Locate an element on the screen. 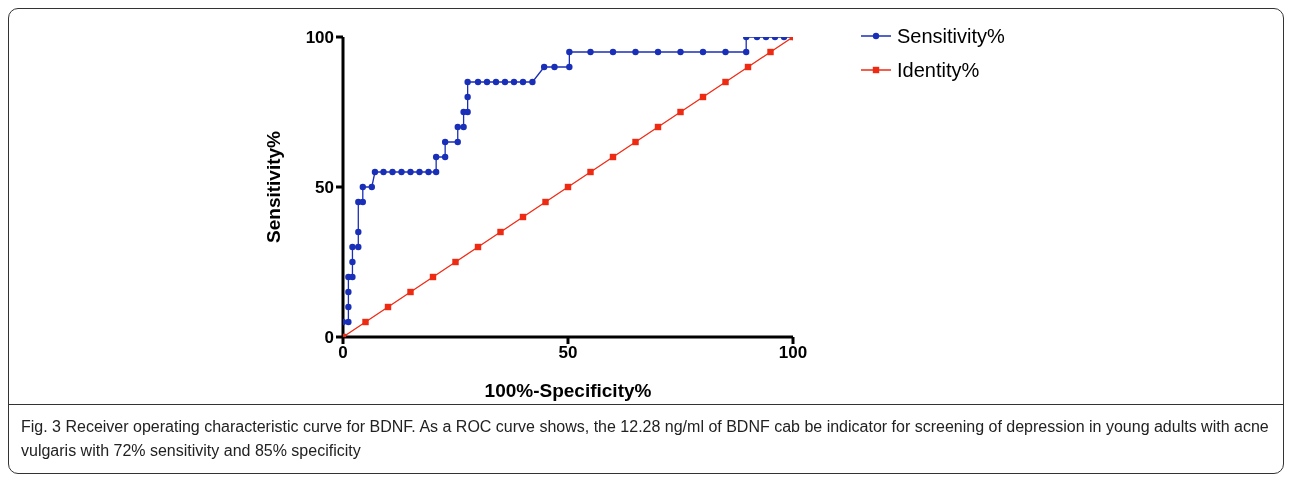 This screenshot has height=482, width=1292. y-tick-label: 0 is located at coordinates (329, 338).